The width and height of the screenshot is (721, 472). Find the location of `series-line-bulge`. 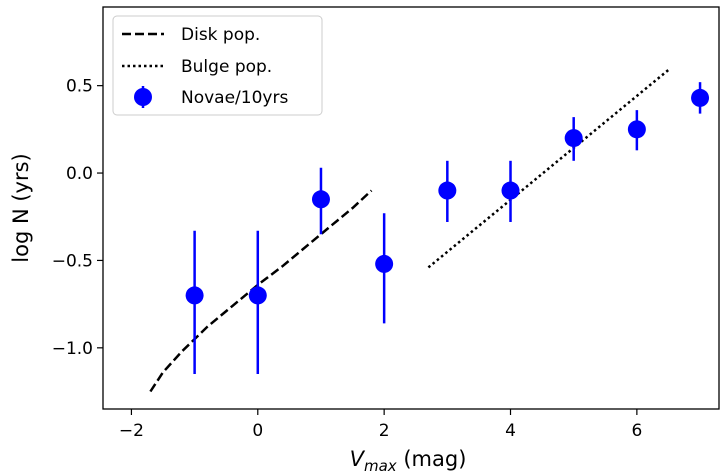

series-line-bulge is located at coordinates (548, 168).